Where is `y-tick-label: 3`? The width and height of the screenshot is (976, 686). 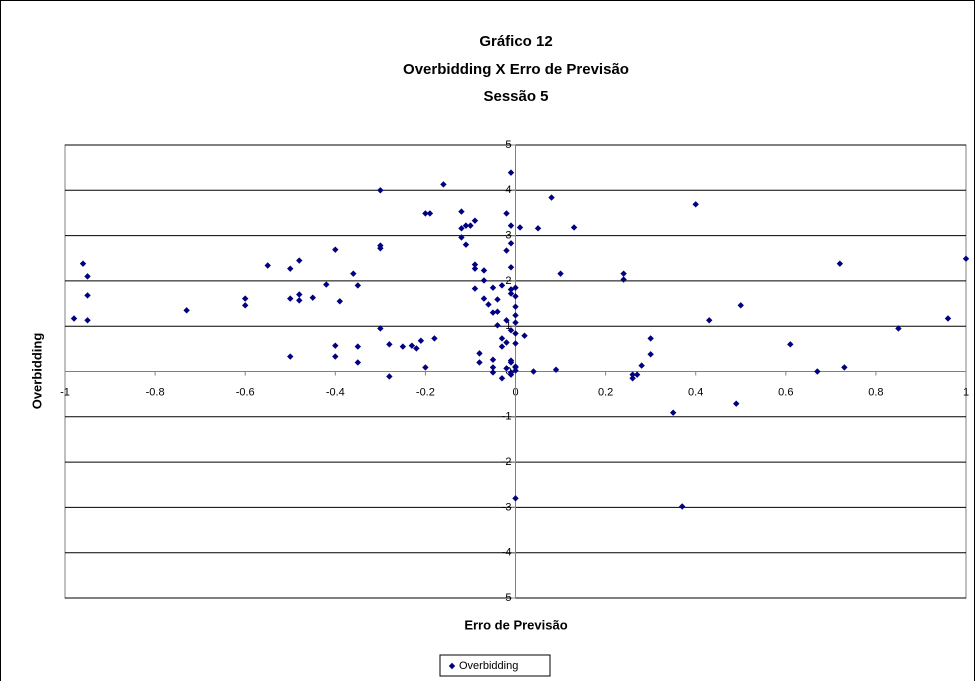 y-tick-label: 3 is located at coordinates (508, 236).